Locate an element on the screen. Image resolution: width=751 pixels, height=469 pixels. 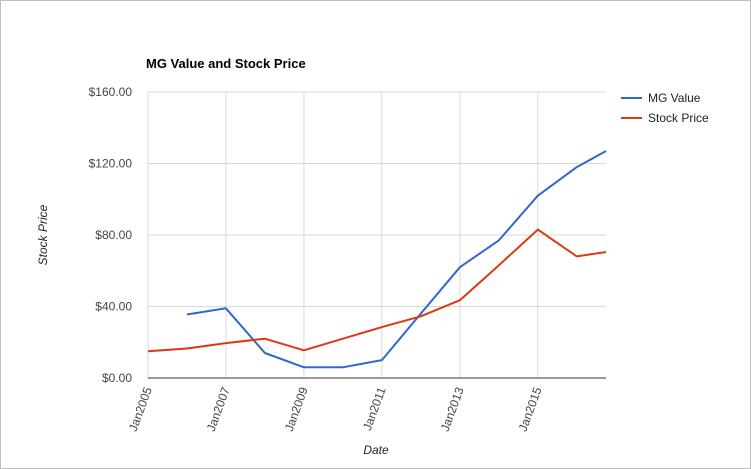
y-tick-label: $0.00 is located at coordinates (117, 378).